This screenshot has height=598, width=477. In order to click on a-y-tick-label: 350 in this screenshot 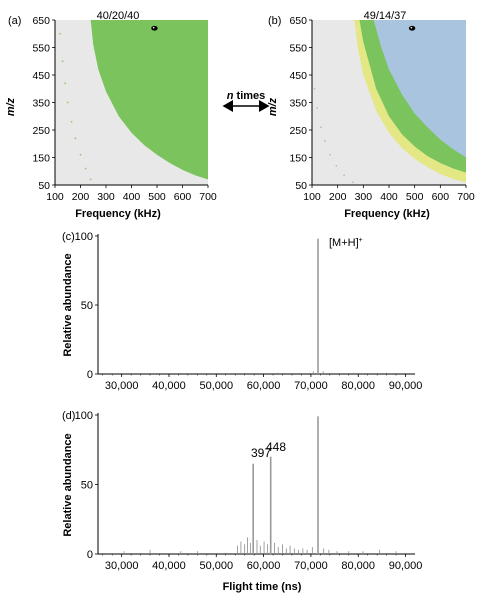, I will do `click(41, 104)`.